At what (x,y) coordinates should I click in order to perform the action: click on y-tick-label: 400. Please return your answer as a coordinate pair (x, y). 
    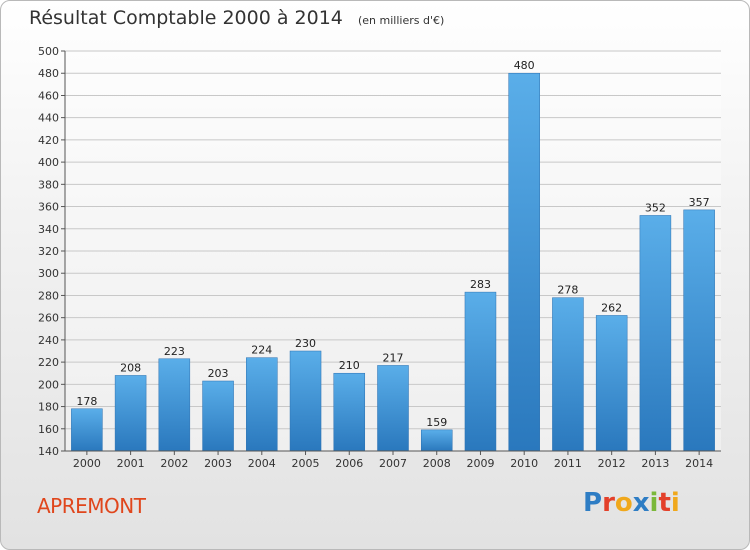
    Looking at the image, I should click on (48, 162).